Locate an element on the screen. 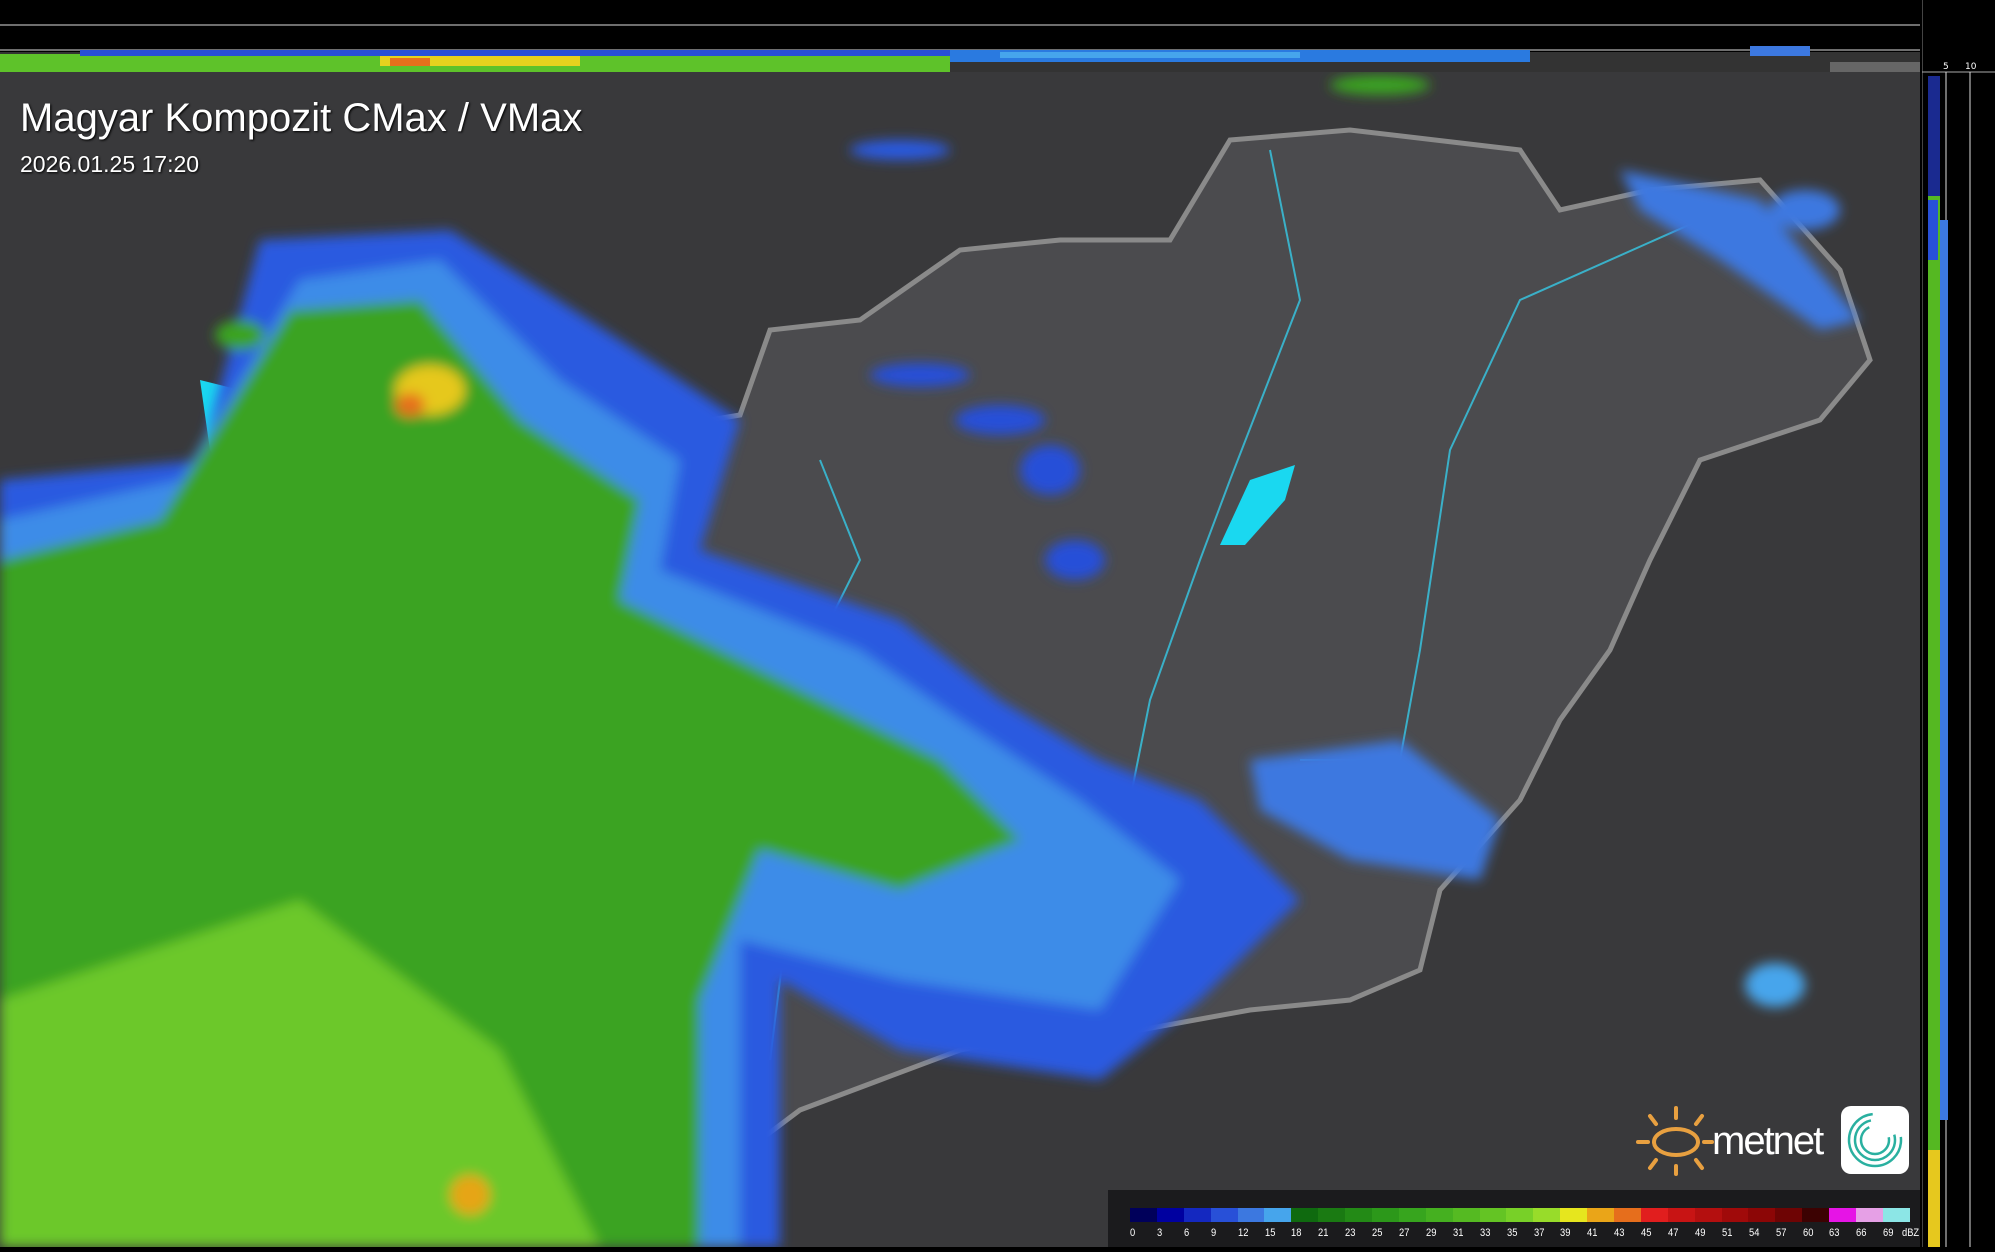 This screenshot has width=1995, height=1252. legend-unit: dBZ is located at coordinates (1911, 1233).